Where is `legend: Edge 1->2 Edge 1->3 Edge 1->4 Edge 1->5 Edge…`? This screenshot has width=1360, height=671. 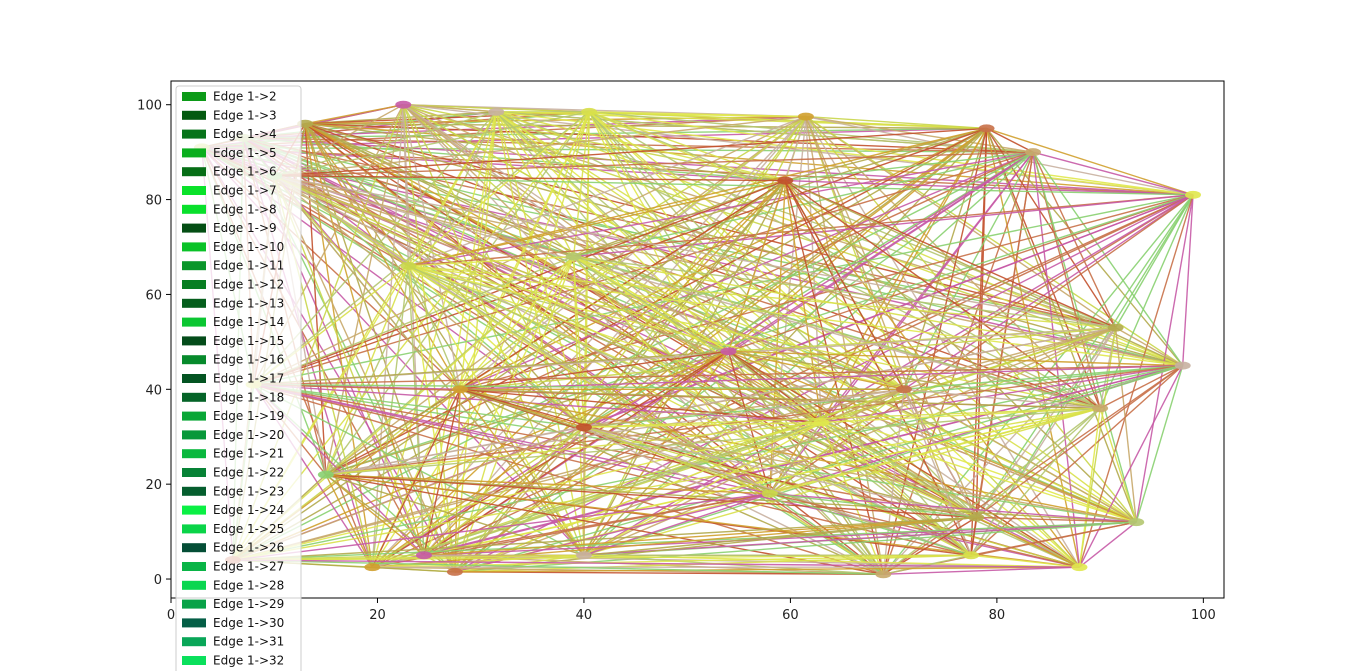 legend: Edge 1->2 Edge 1->3 Edge 1->4 Edge 1->5 Edge… is located at coordinates (238, 378).